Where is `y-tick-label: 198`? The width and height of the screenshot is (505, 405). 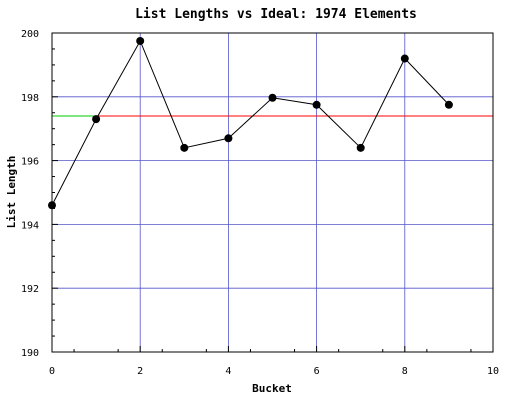 y-tick-label: 198 is located at coordinates (30, 98).